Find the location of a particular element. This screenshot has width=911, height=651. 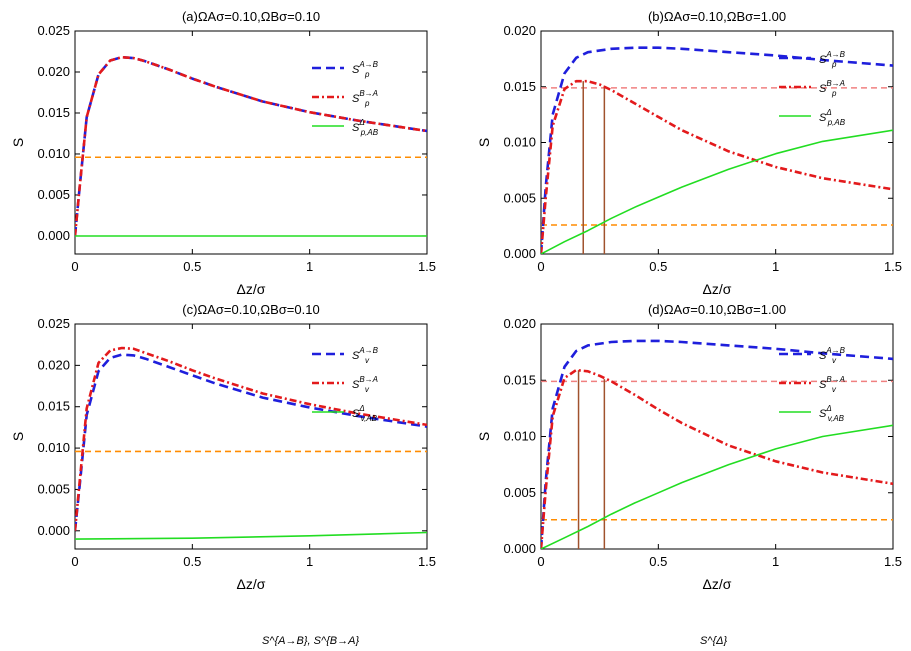

caption-fragments: S^{A→B}, S^{B→A} S^{Δ} is located at coordinates (495, 641).